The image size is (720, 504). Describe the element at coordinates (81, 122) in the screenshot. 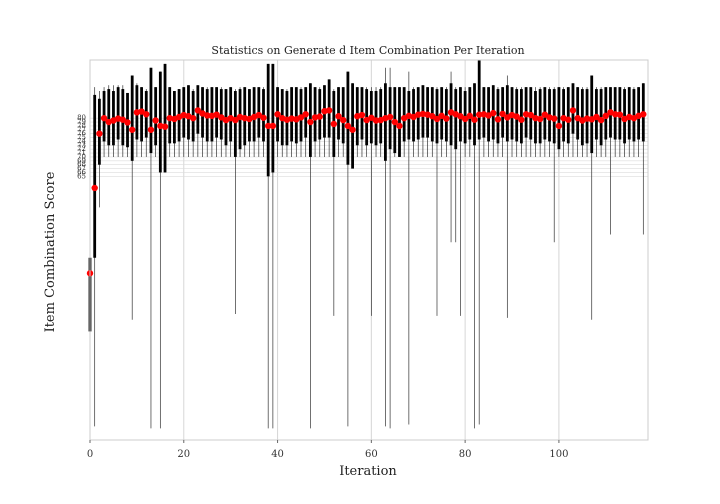

I see `y-tick-label: 79` at that location.